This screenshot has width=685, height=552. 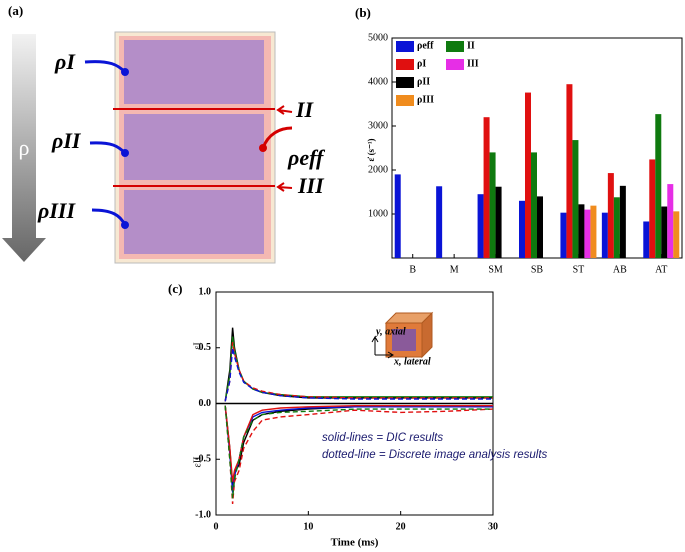 I want to click on x-tick-label: 30, so click(x=493, y=526).